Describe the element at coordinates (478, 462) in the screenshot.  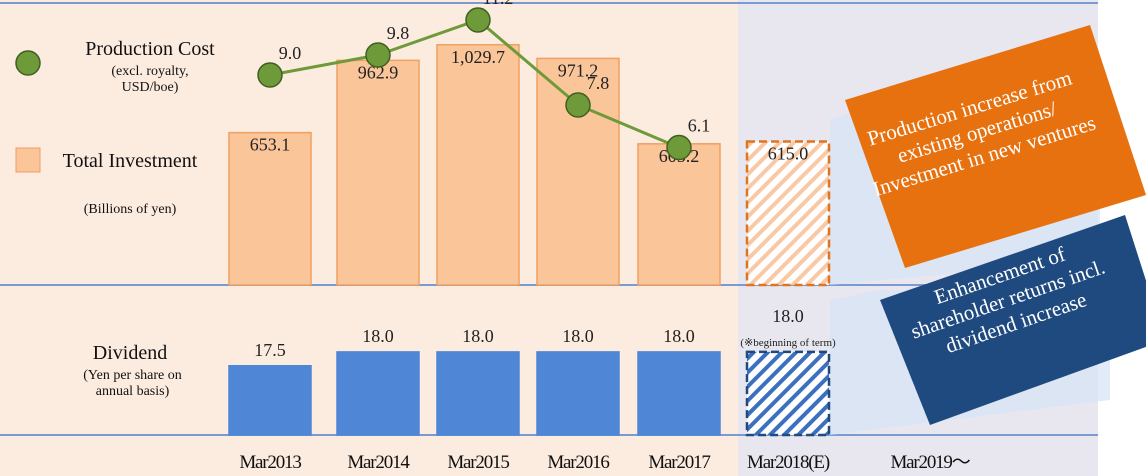
I see `x-tick-label: Mar2015` at that location.